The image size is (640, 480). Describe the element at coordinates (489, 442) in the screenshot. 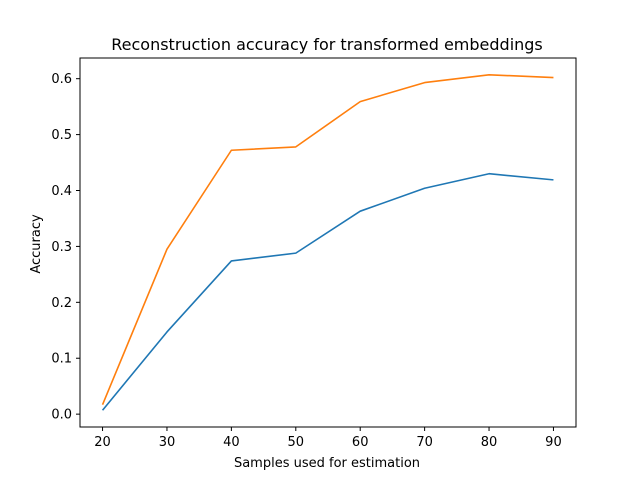

I see `x-tick-label: 80` at that location.